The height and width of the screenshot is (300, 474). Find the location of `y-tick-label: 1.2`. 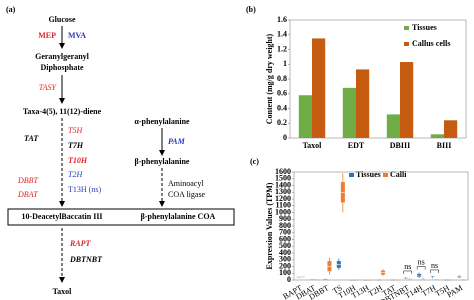

y-tick-label: 1.2 is located at coordinates (282, 48).